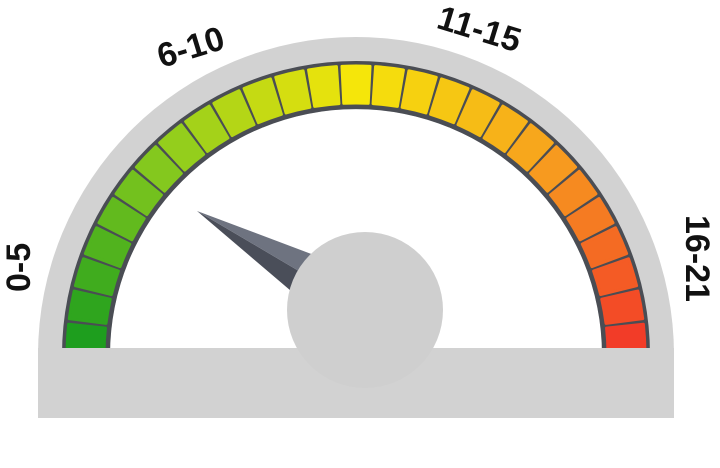  I want to click on range-label-16-21: 16-21, so click(697, 258).